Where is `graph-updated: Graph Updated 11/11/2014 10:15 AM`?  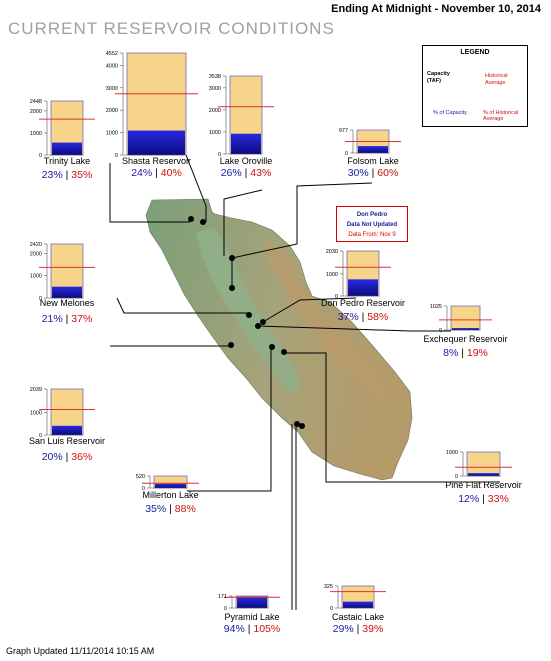
graph-updated: Graph Updated 11/11/2014 10:15 AM is located at coordinates (80, 651).